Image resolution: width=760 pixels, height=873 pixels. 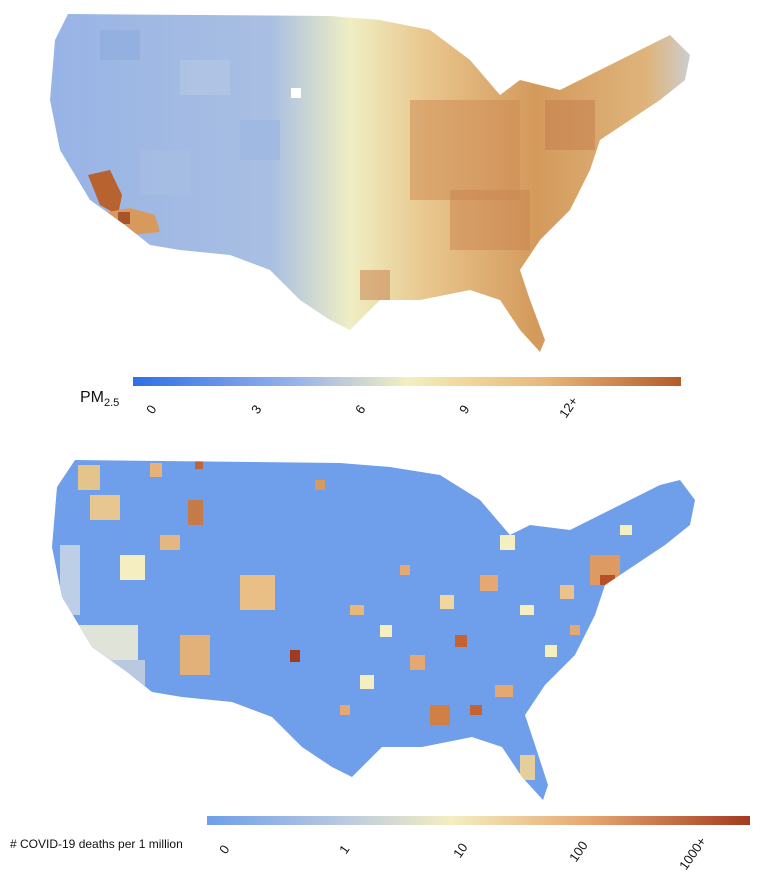 I want to click on pm25-tick-12plus: 12+, so click(x=568, y=407).